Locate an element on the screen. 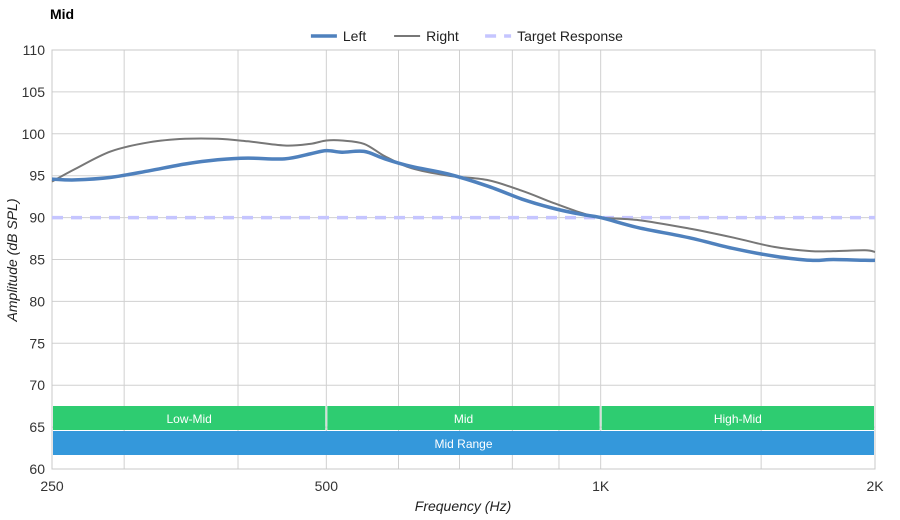  band-mid-range is located at coordinates (463, 443).